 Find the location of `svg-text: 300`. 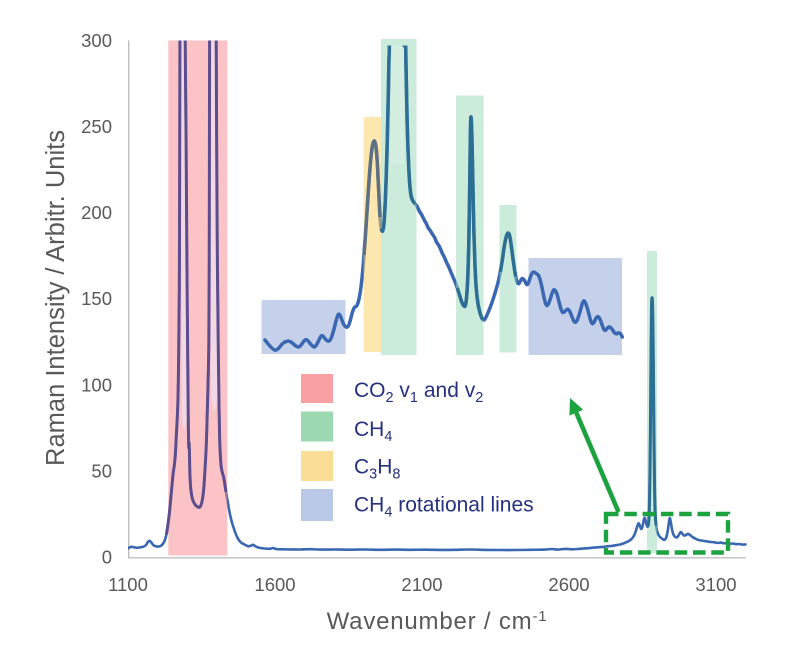

svg-text: 300 is located at coordinates (96, 40).